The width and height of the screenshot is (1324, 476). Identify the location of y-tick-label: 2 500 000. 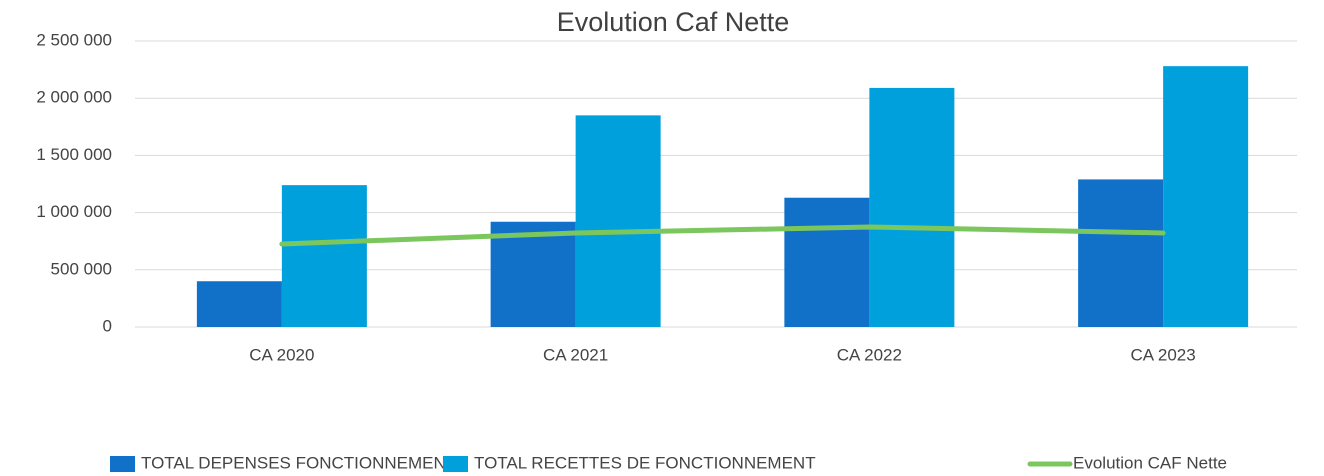
(74, 39).